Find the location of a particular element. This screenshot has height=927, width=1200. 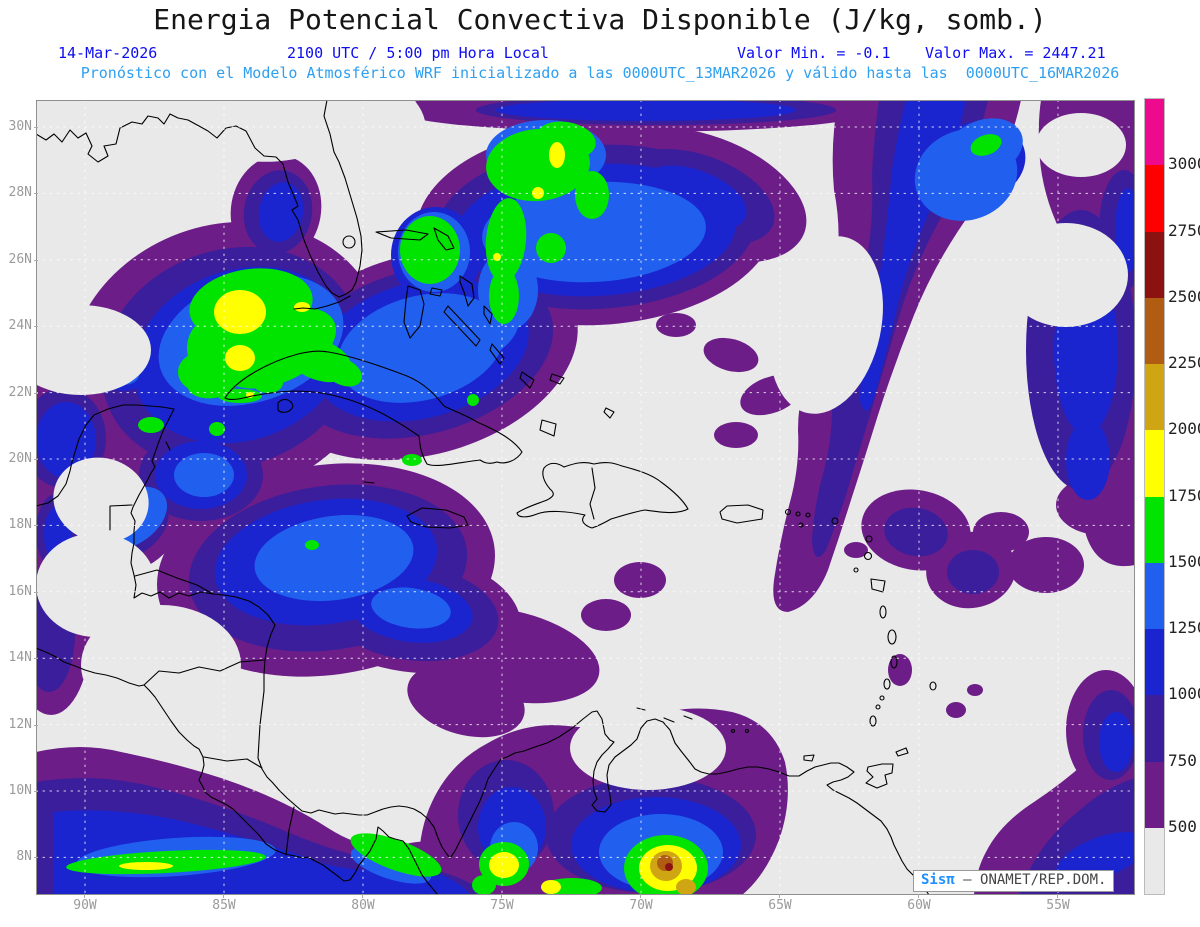

lon-tick-label: 75W is located at coordinates (502, 903).